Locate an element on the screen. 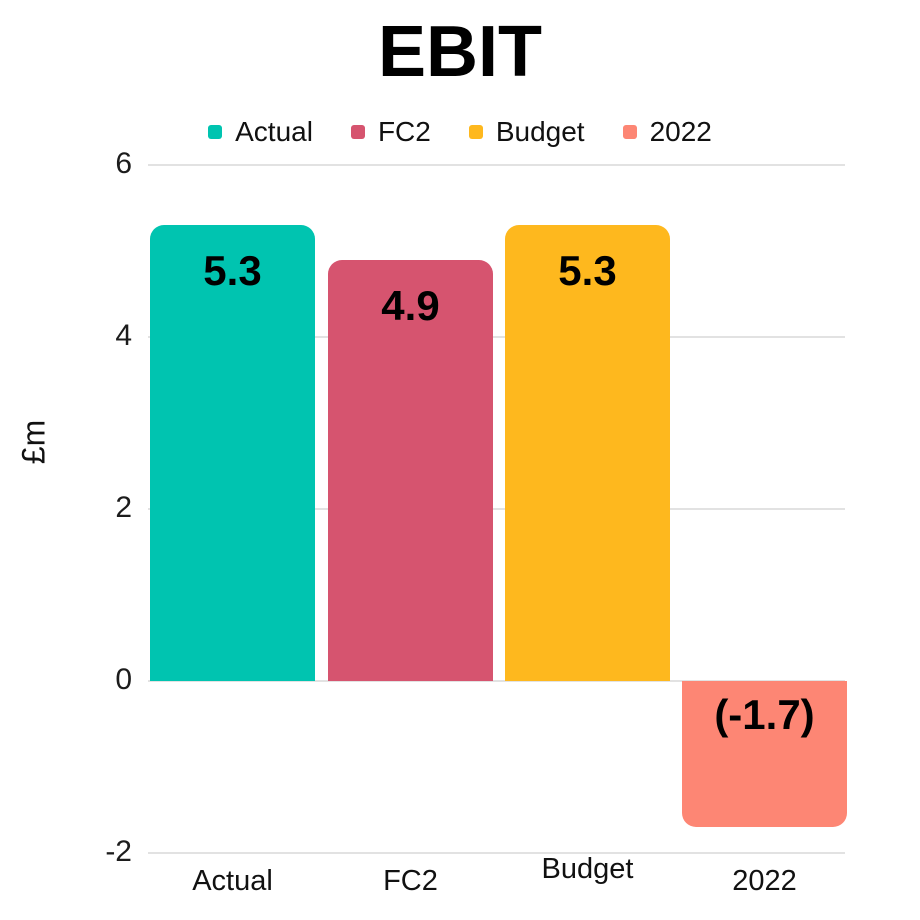  y-tick-label: 6 is located at coordinates (123, 163).